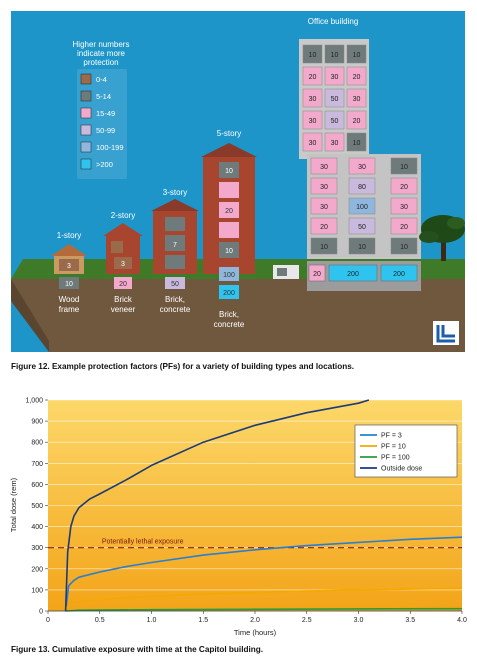  What do you see at coordinates (229, 314) in the screenshot?
I see `building-5-type-1: Brick,` at bounding box center [229, 314].